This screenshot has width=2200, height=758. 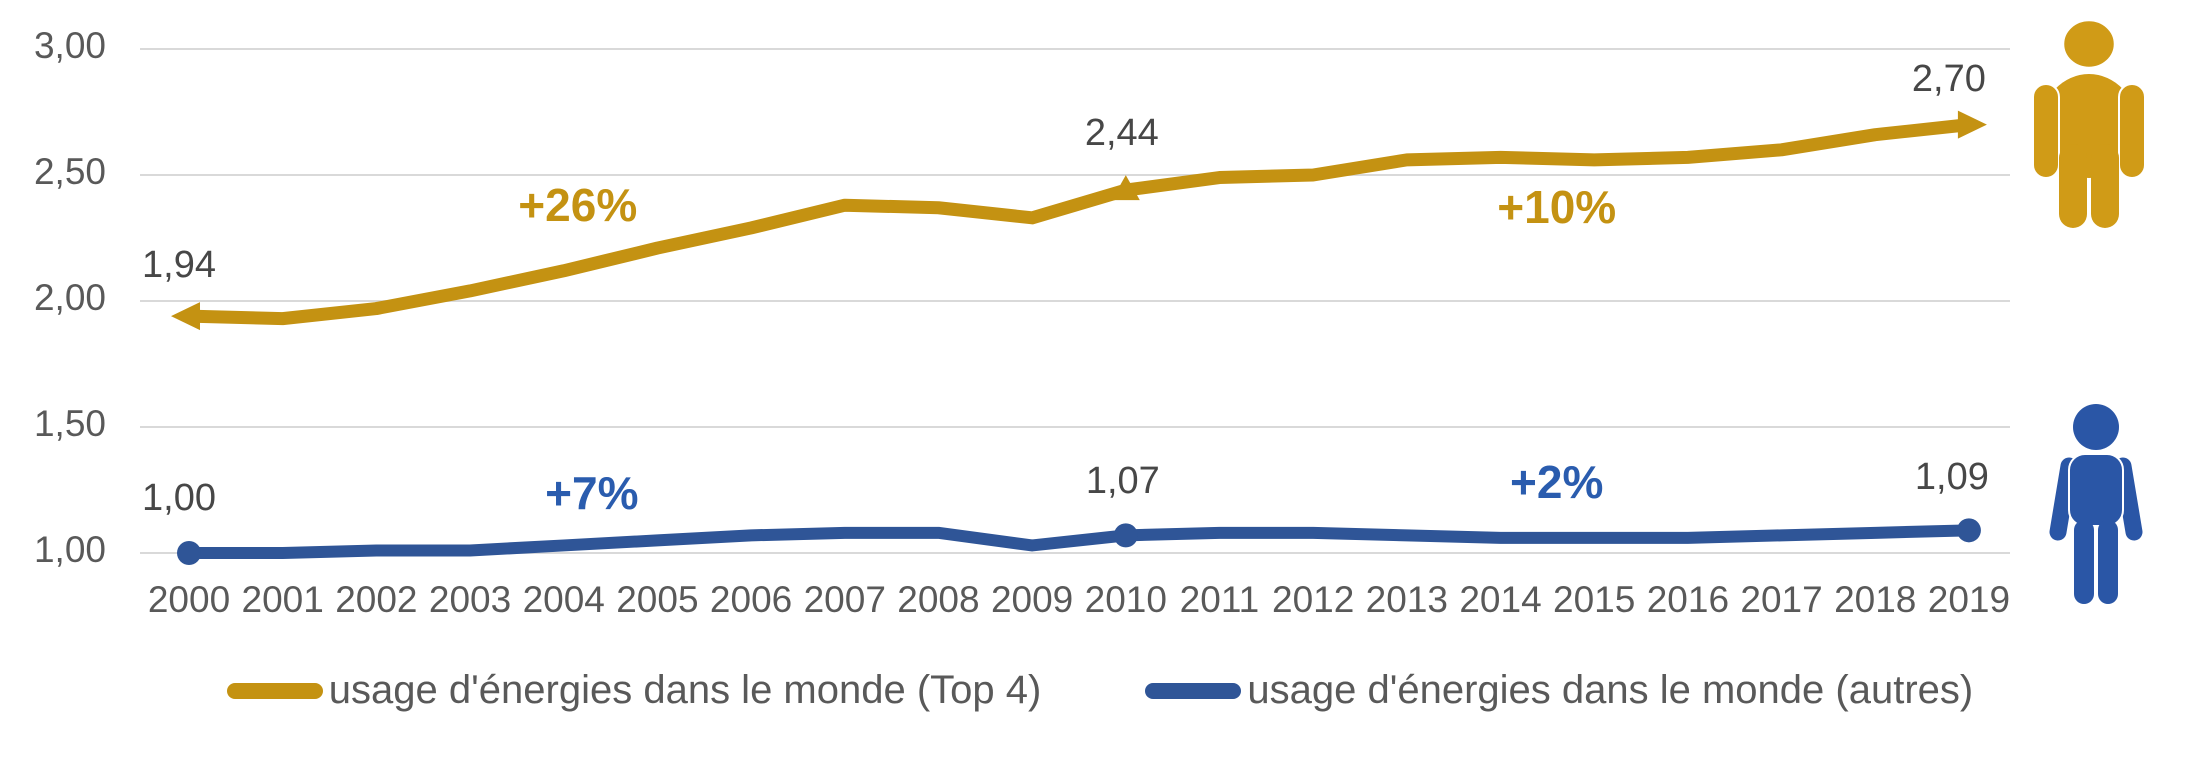 I want to click on x-axis-label: 2001, so click(x=282, y=599).